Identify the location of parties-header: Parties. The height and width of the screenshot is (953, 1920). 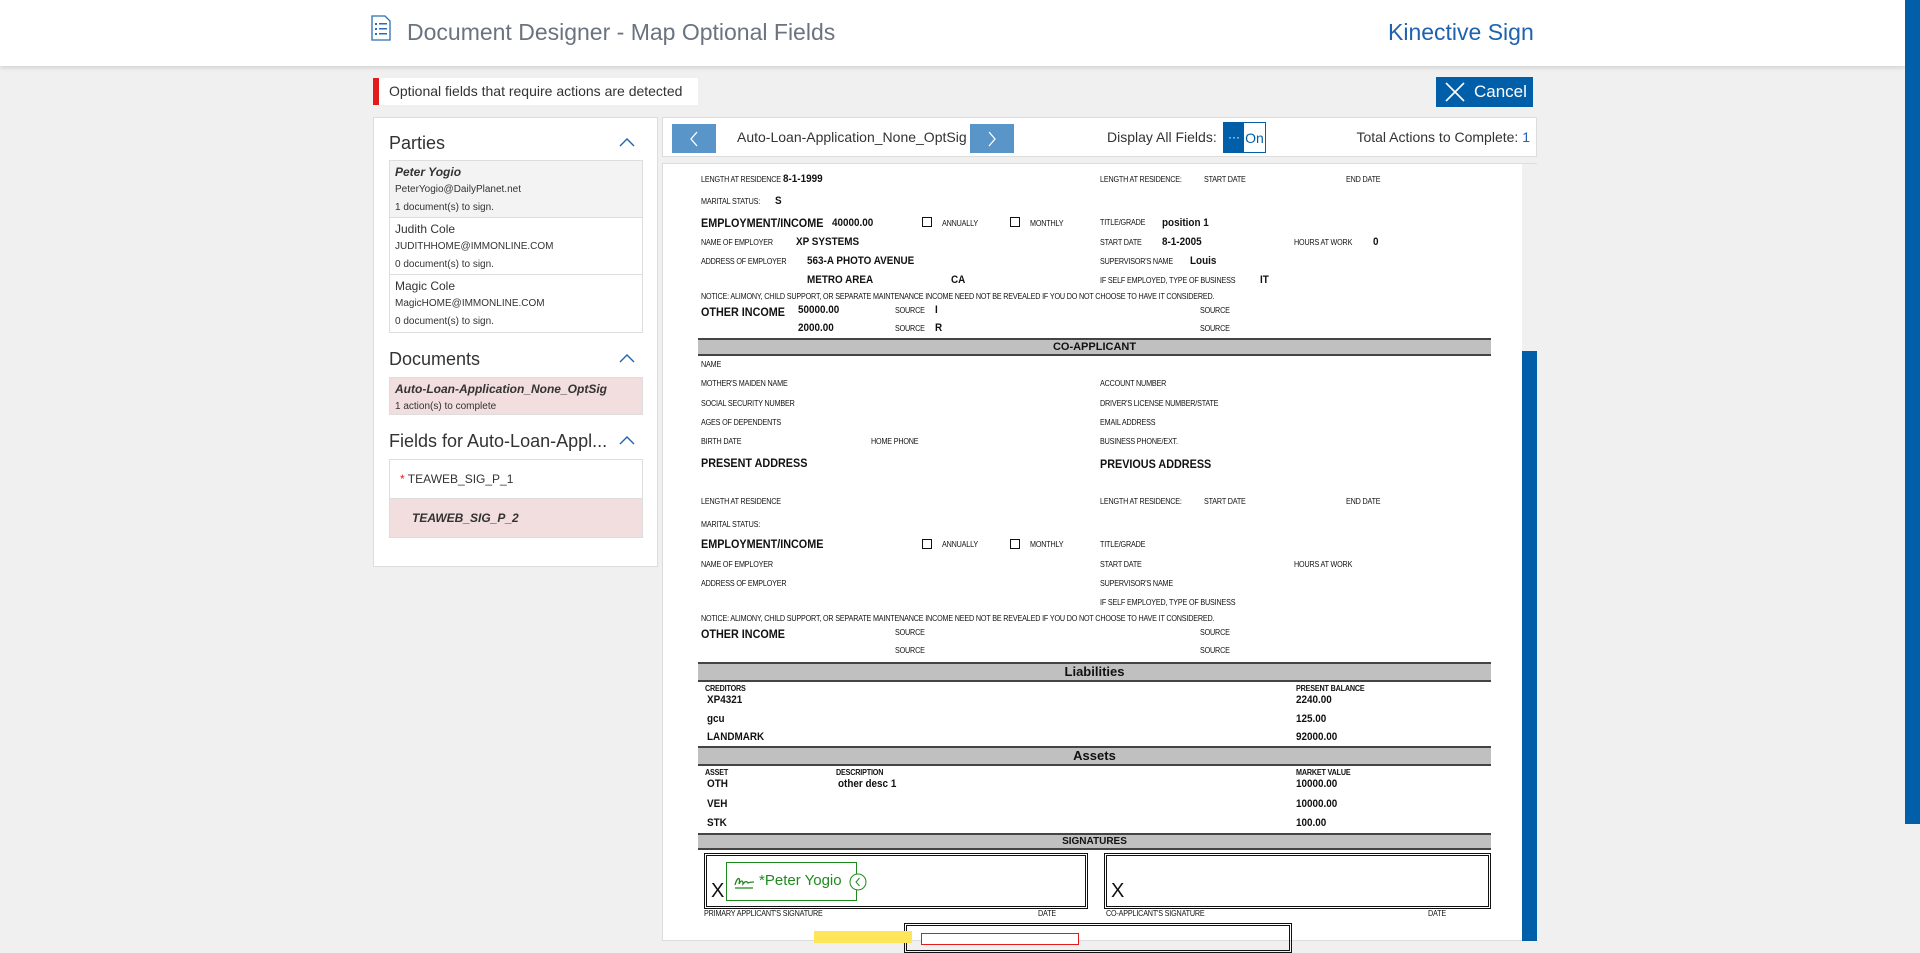
(517, 143).